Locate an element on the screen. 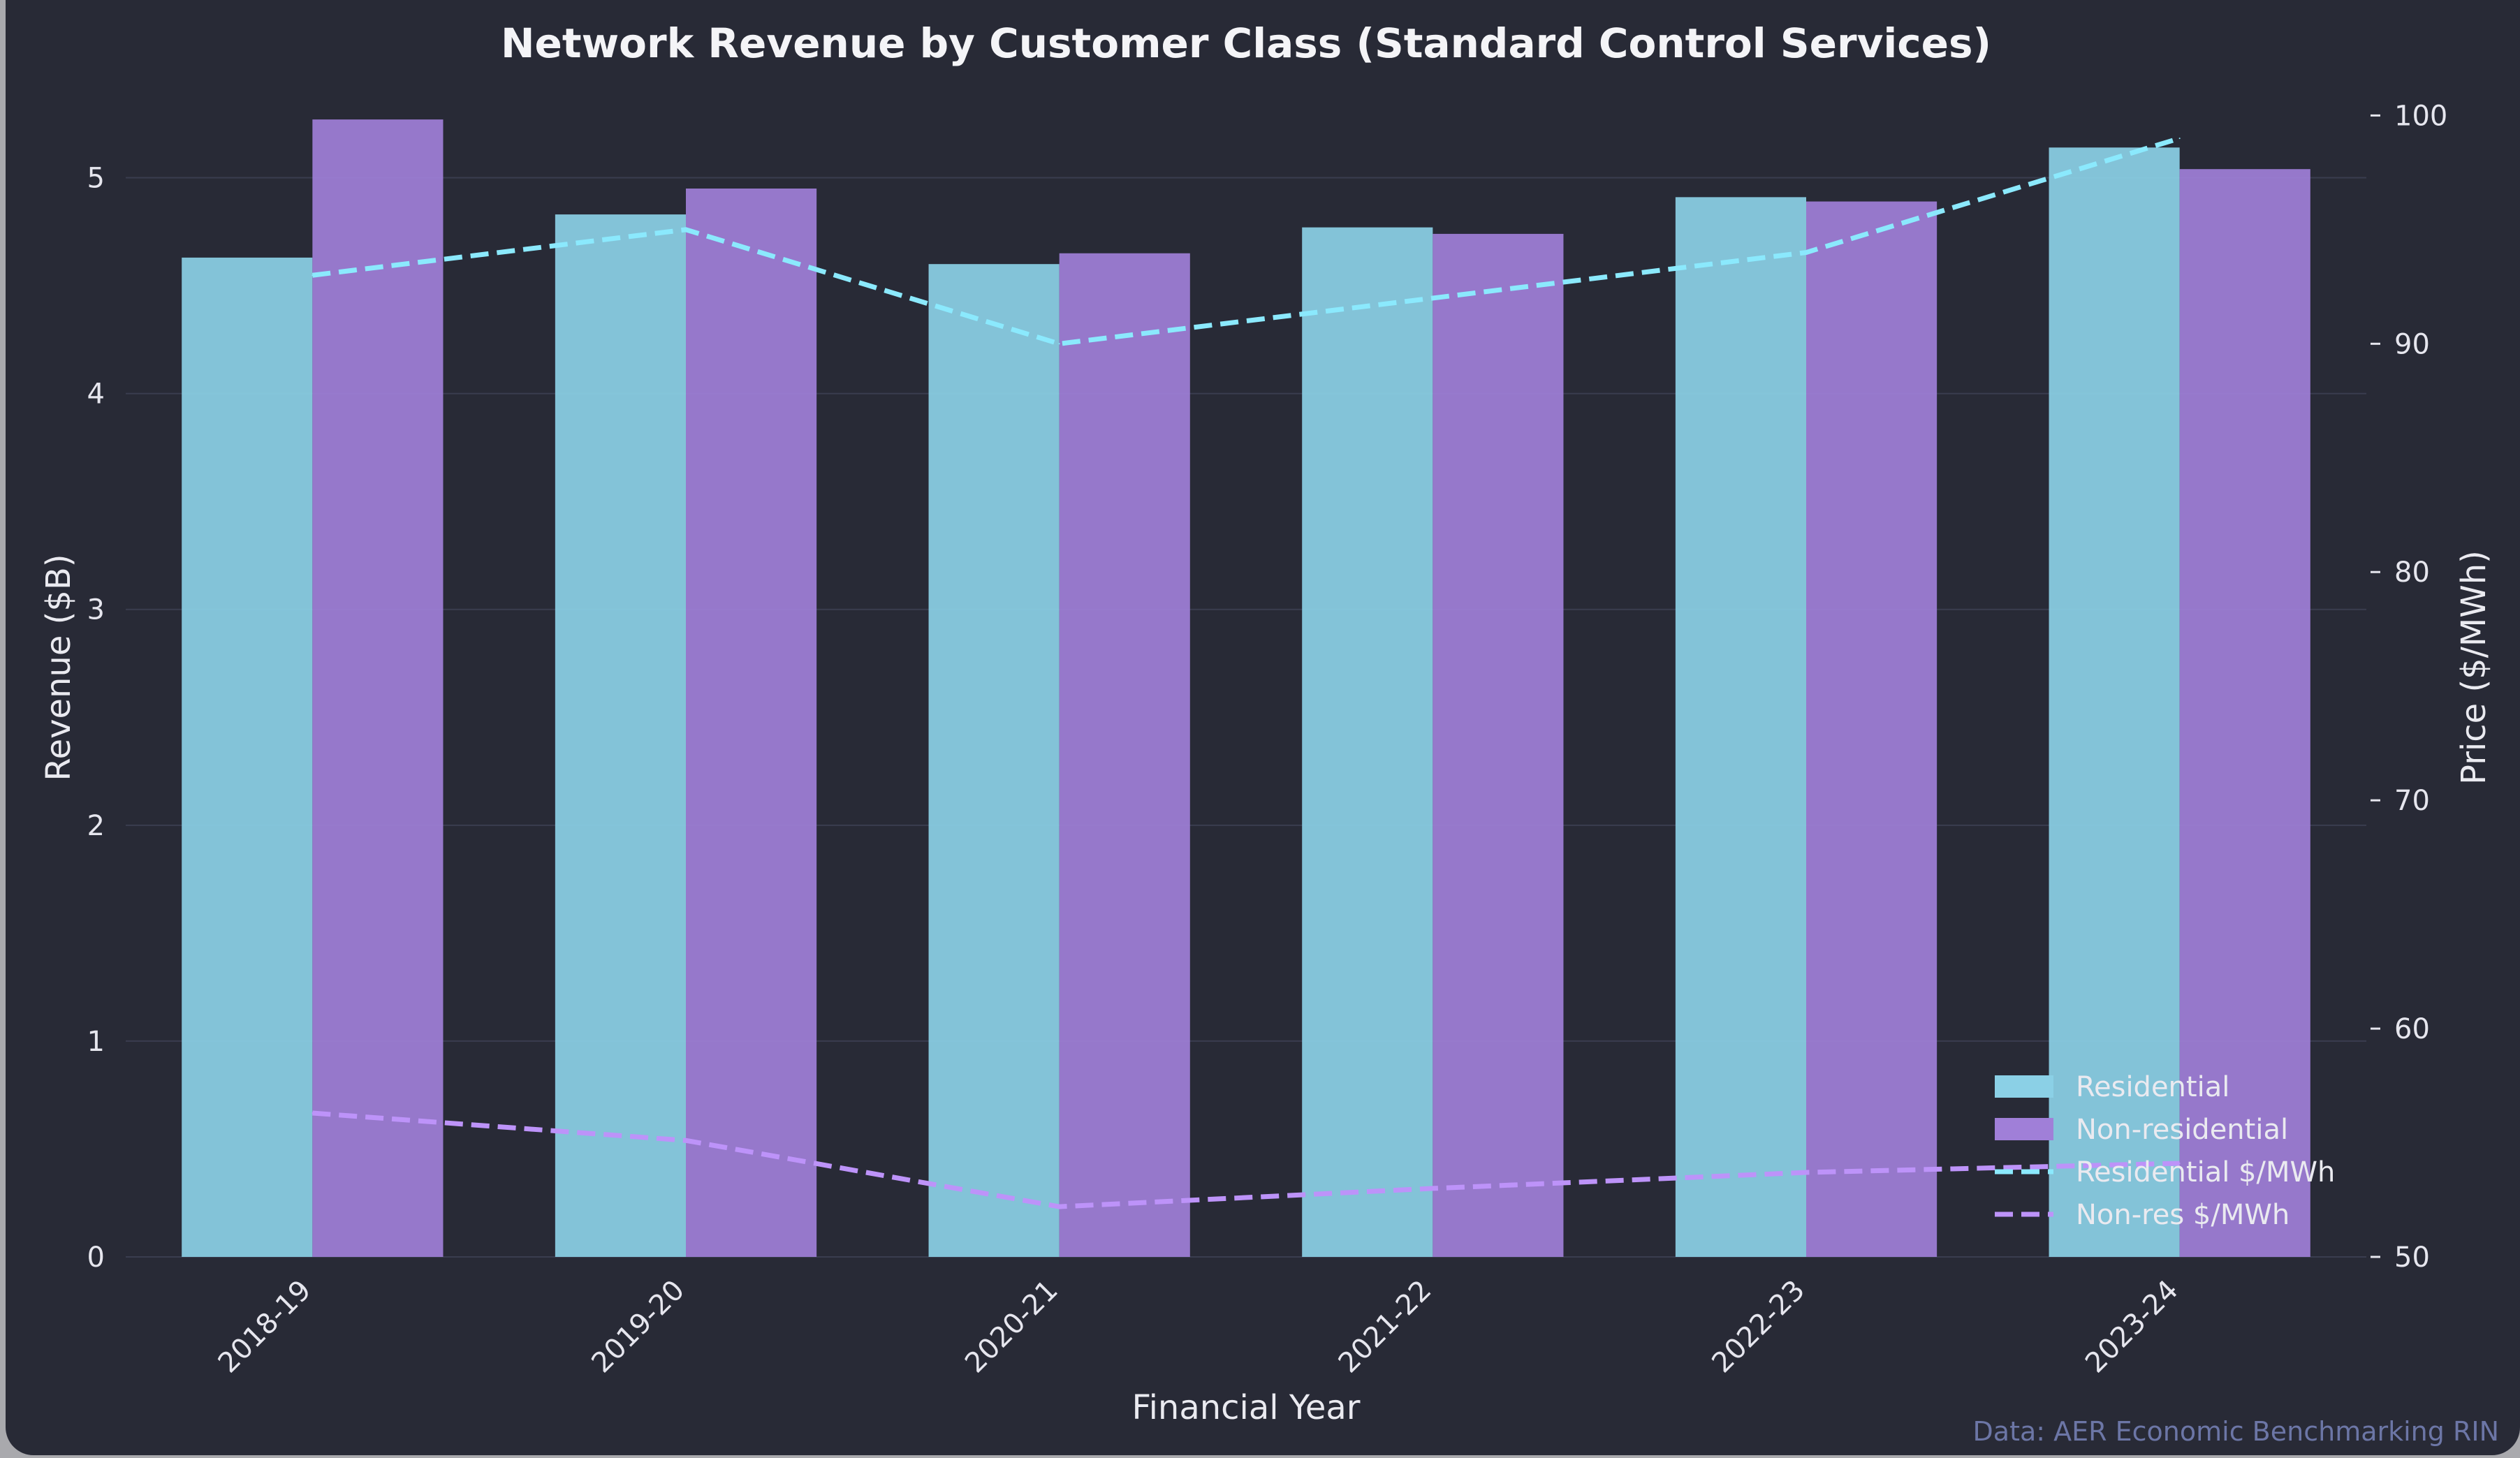  y-tick-label: 5 is located at coordinates (96, 179).